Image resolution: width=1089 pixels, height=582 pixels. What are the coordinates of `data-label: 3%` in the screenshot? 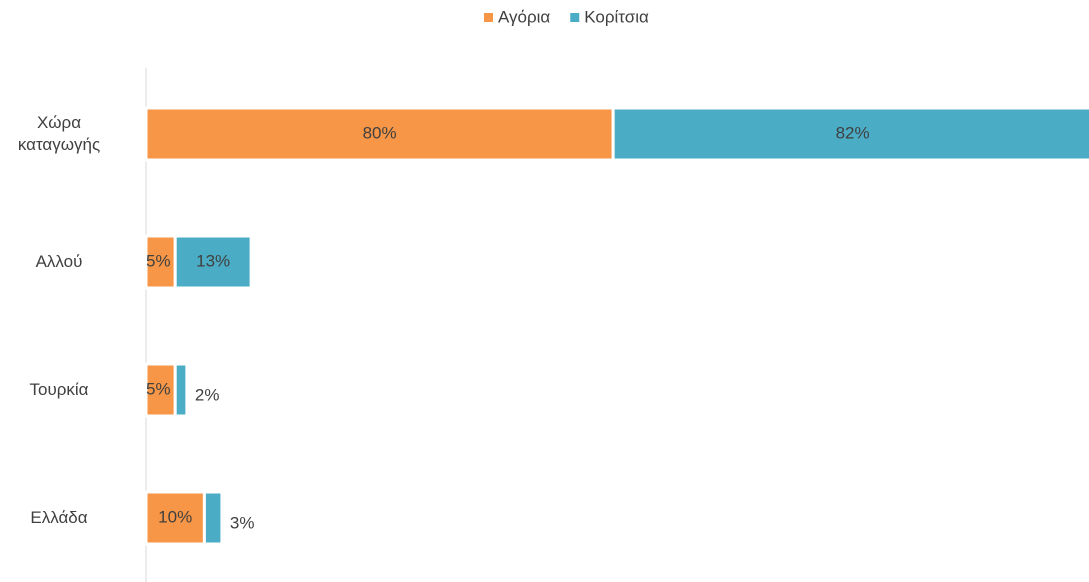 It's located at (242, 522).